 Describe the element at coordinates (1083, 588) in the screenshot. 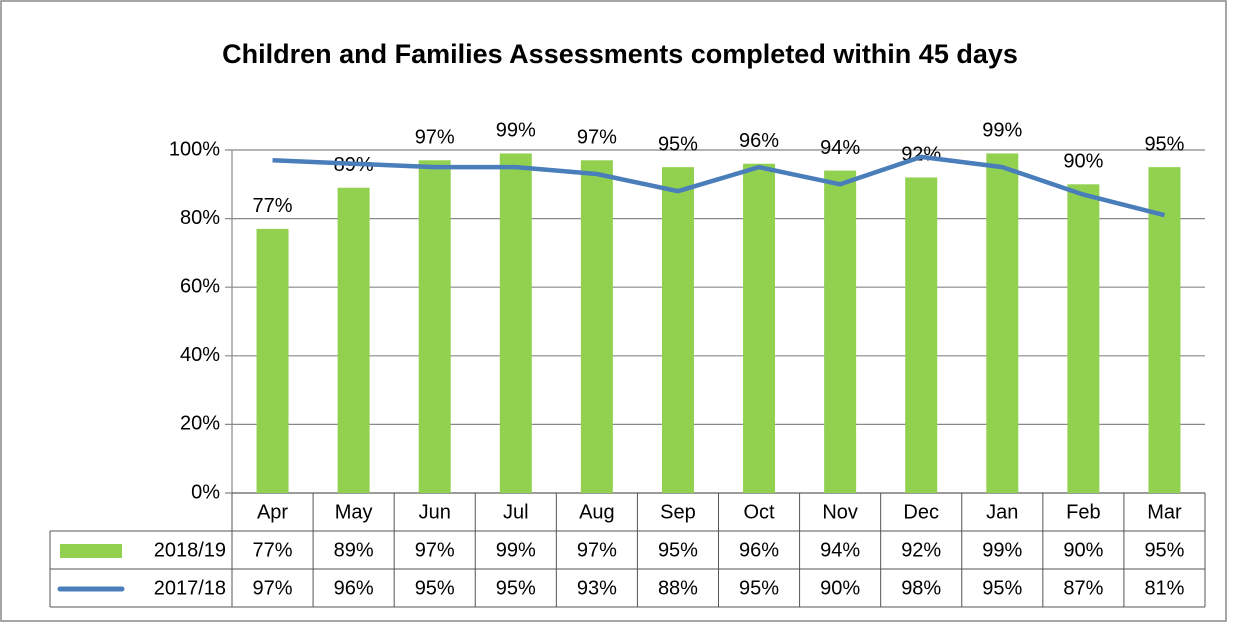

I see `table-cell: 87%` at that location.